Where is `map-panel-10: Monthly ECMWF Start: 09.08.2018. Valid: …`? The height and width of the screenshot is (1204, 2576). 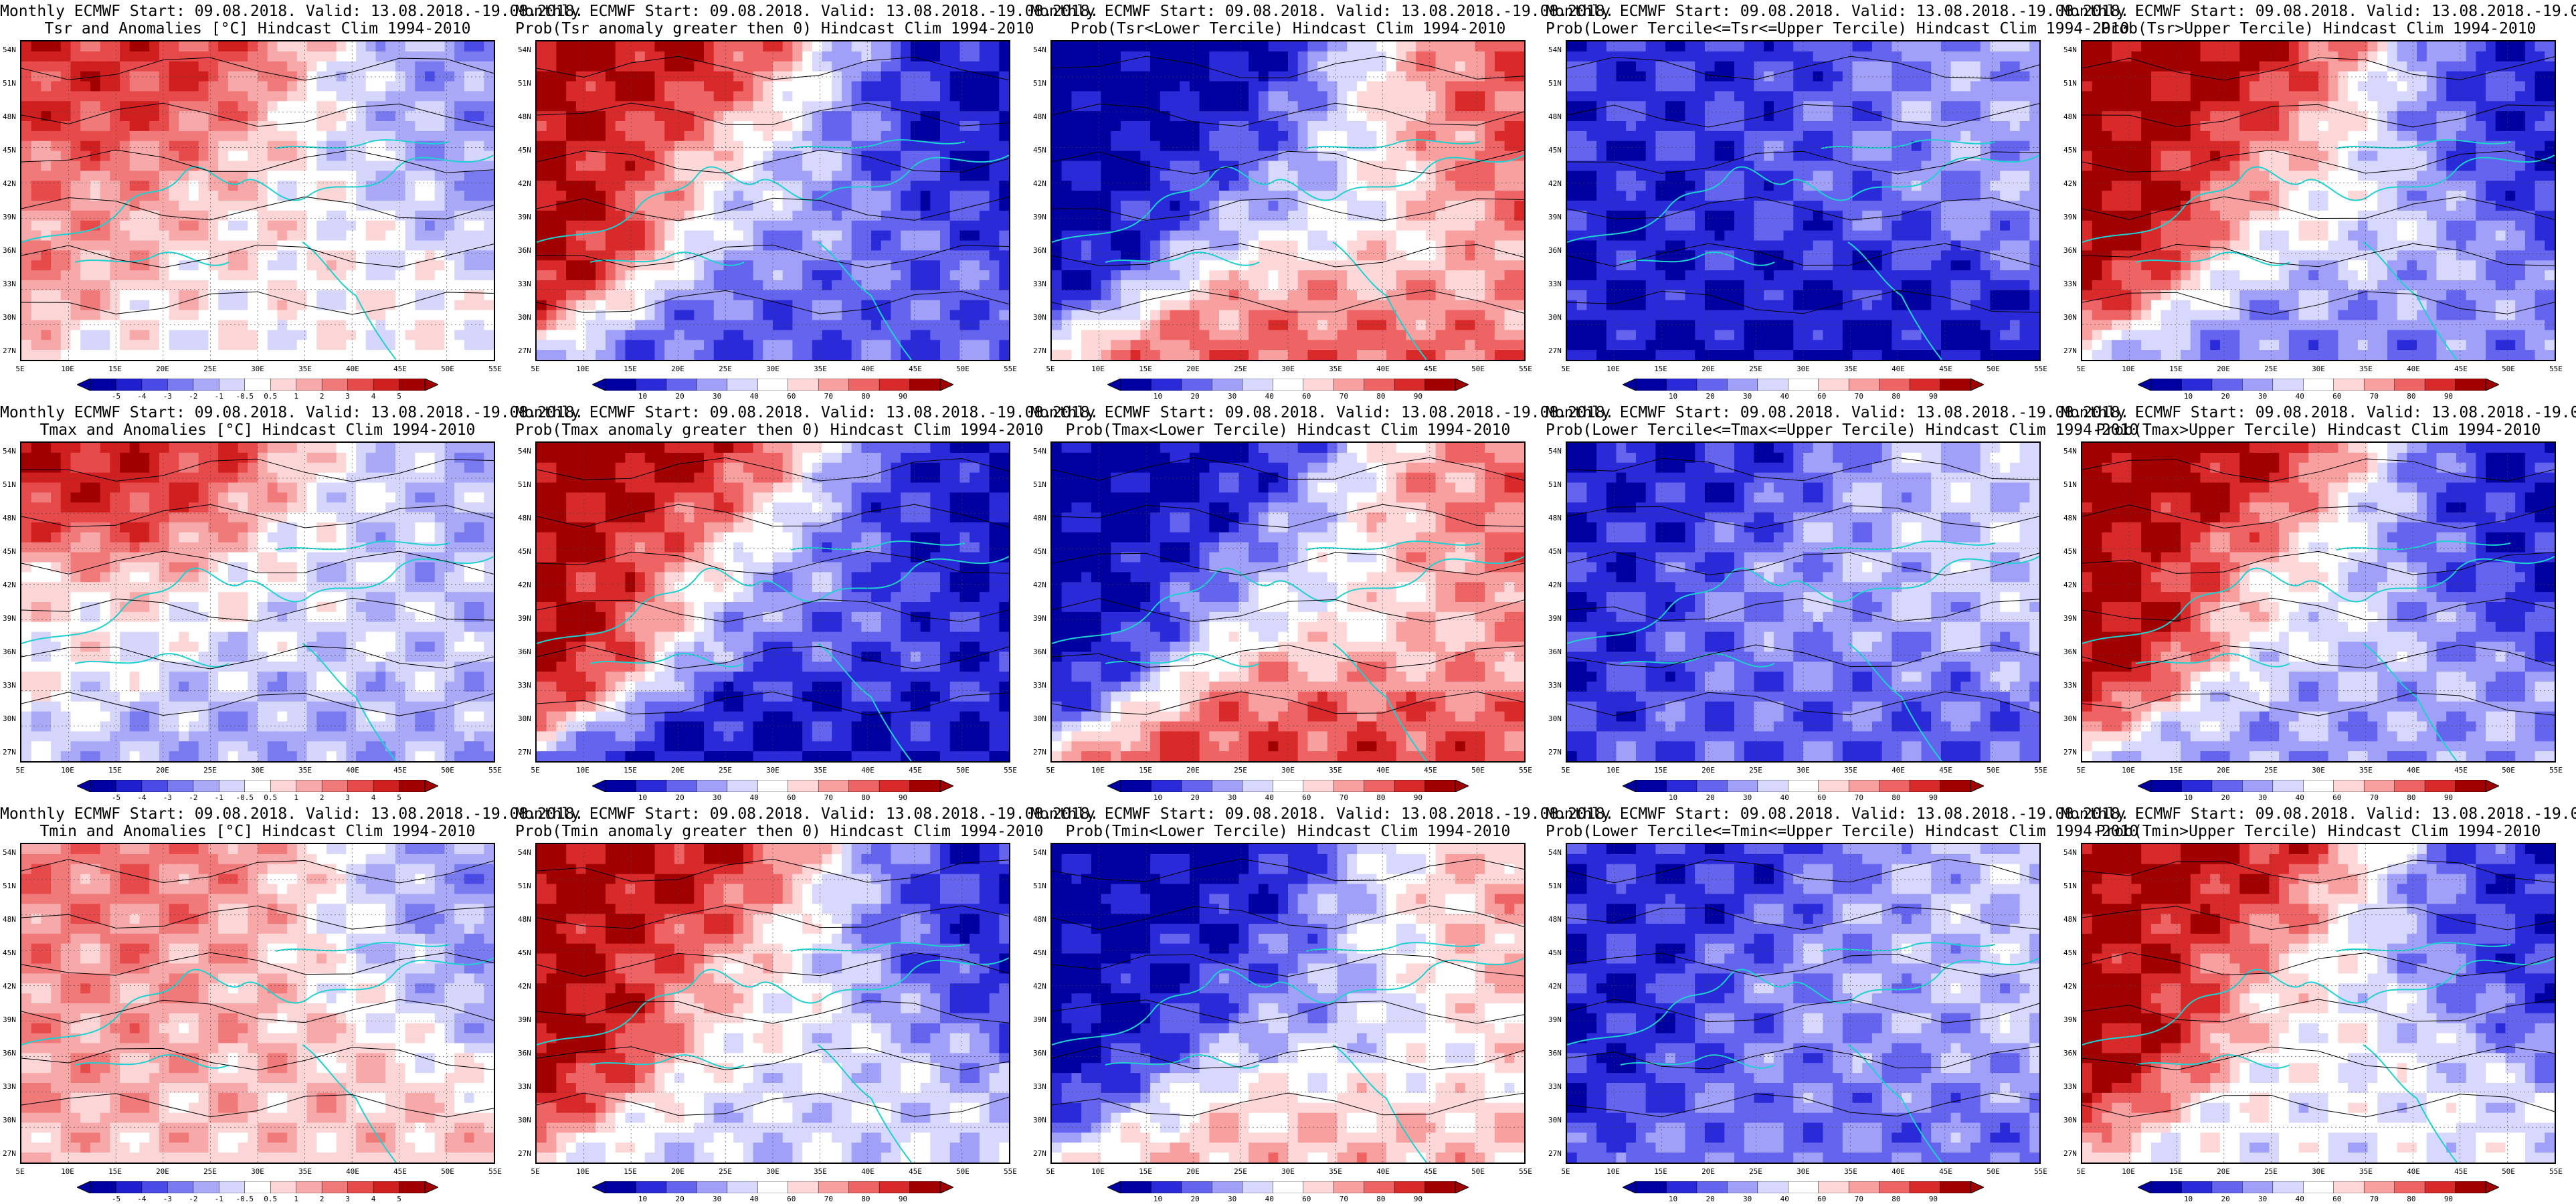
map-panel-10: Monthly ECMWF Start: 09.08.2018. Valid: … is located at coordinates (2318, 602).